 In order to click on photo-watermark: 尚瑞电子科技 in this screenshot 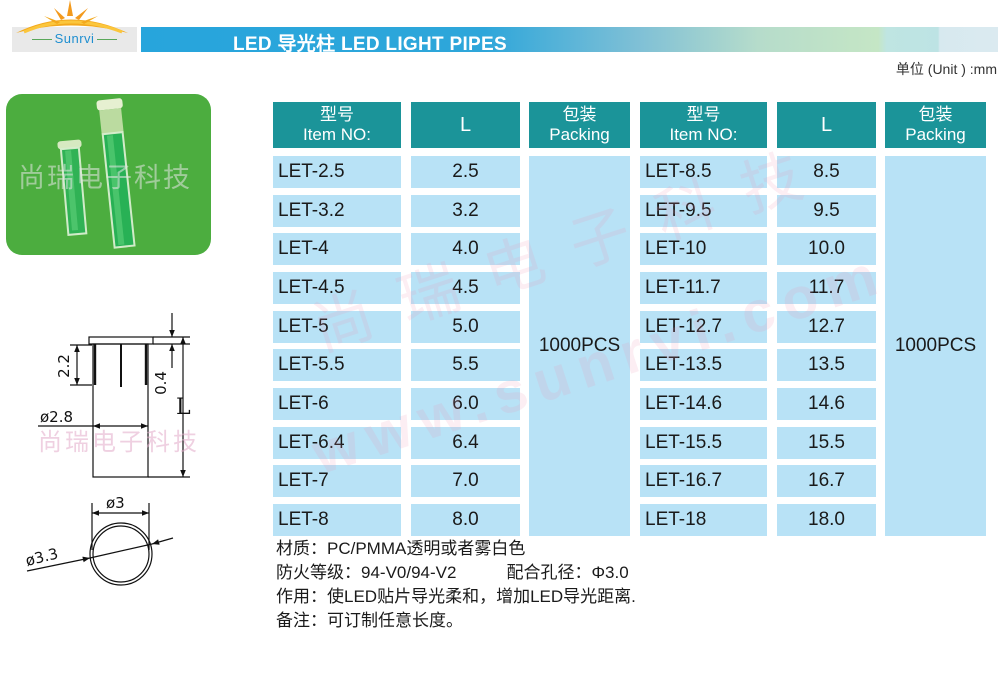, I will do `click(105, 178)`.